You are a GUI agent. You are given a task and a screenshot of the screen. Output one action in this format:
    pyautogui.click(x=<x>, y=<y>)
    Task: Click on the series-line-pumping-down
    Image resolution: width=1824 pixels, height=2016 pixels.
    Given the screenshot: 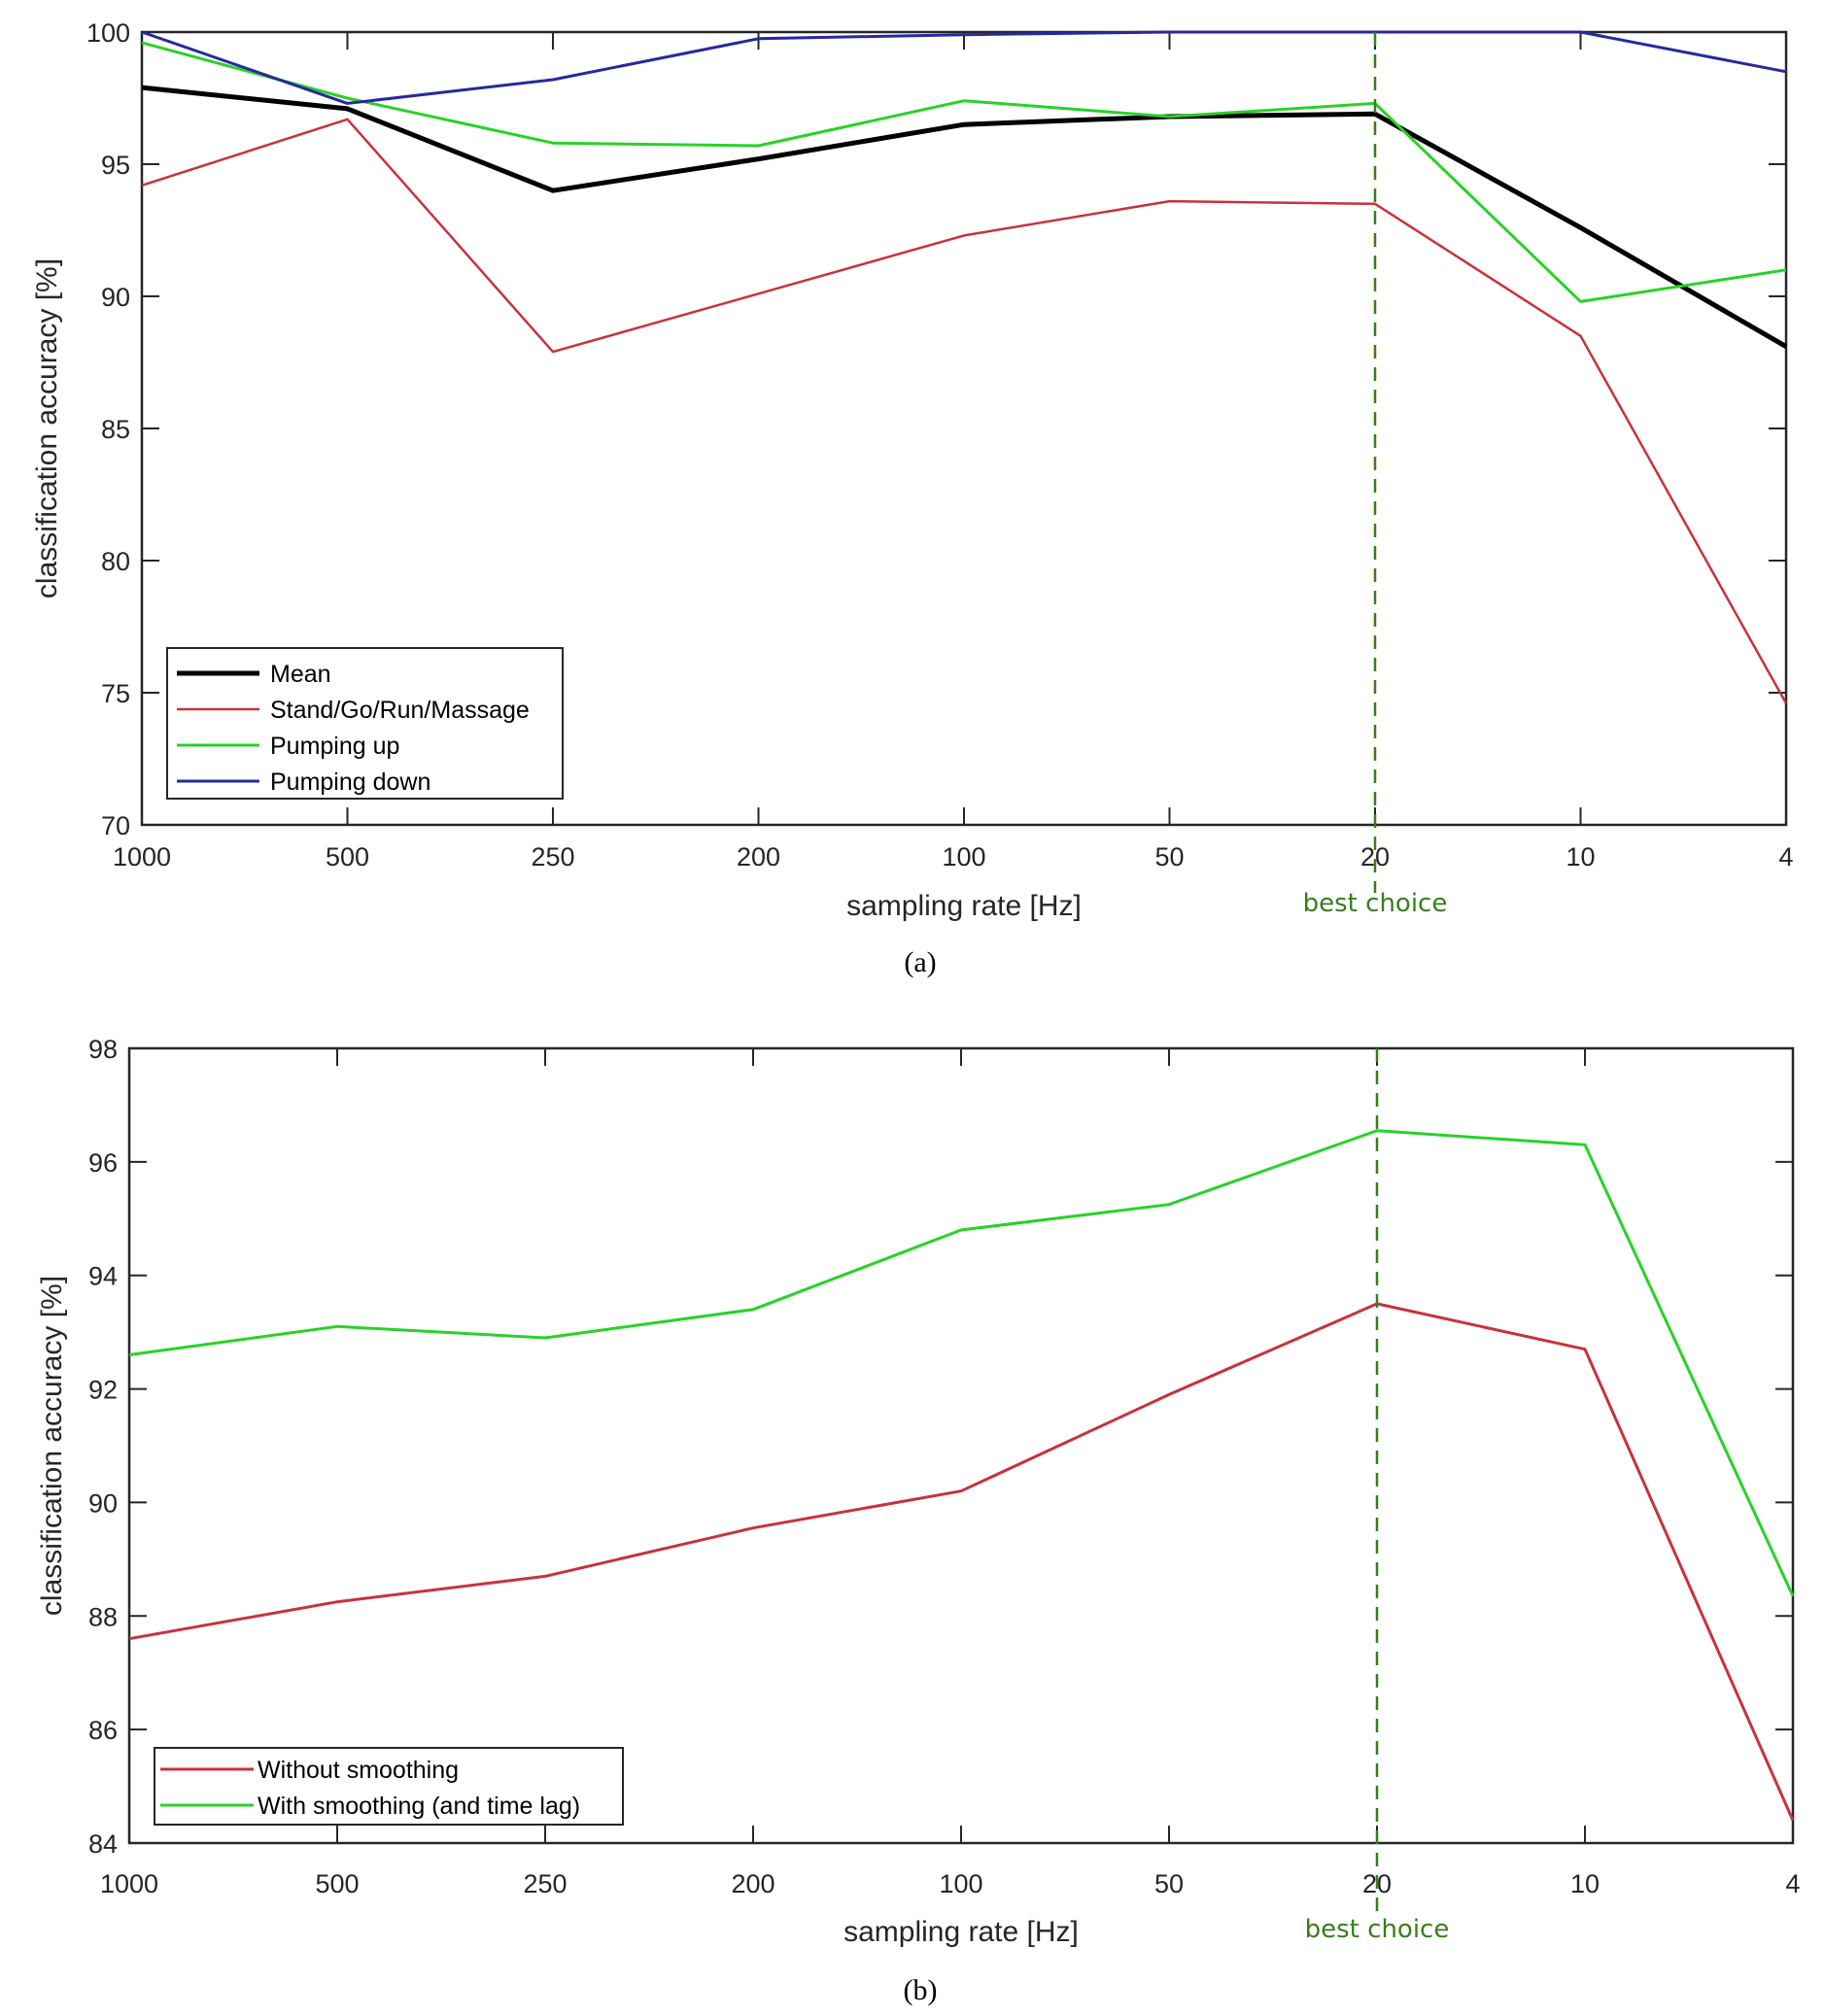 What is the action you would take?
    pyautogui.click(x=964, y=67)
    